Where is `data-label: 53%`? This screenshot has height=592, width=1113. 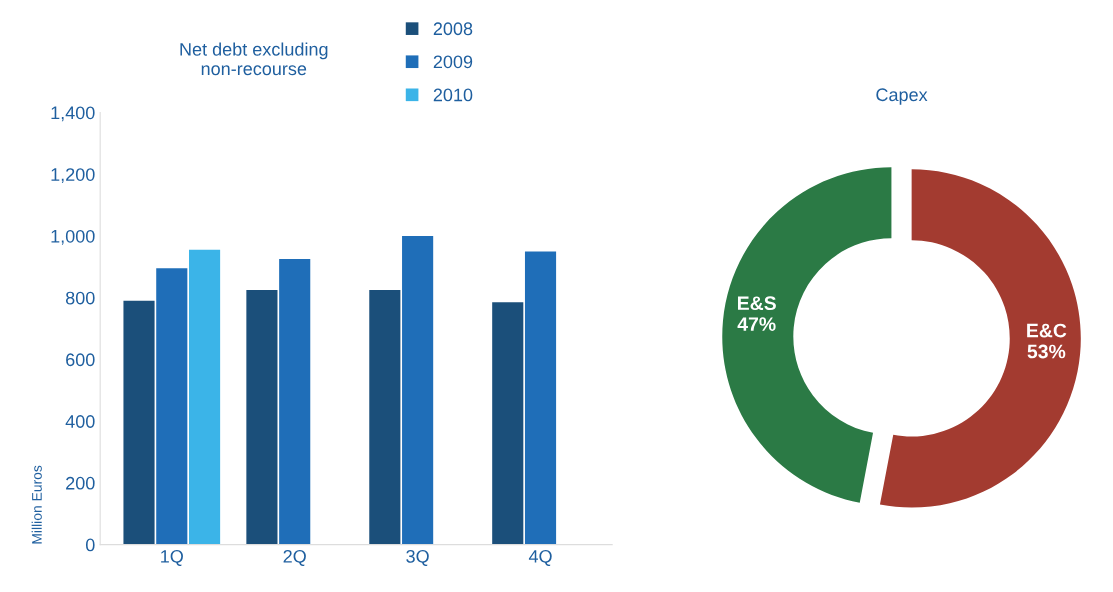 data-label: 53% is located at coordinates (1046, 351).